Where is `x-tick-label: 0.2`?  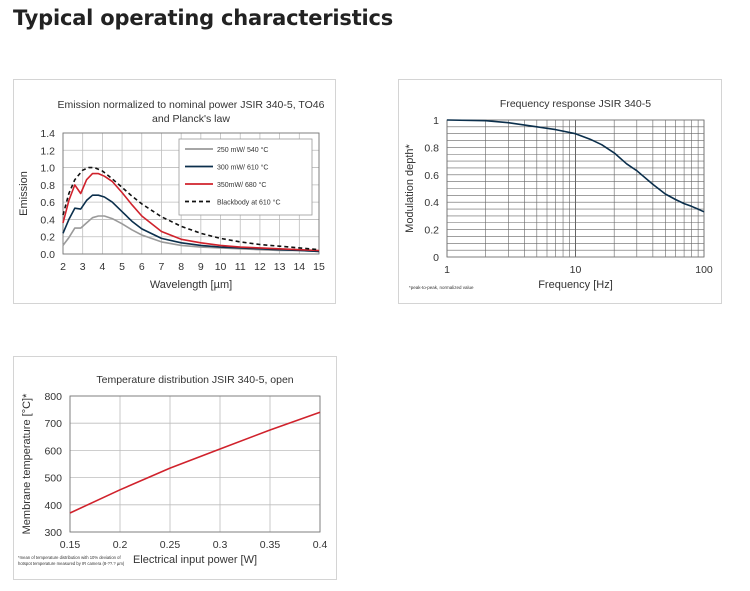
x-tick-label: 0.2 is located at coordinates (120, 545).